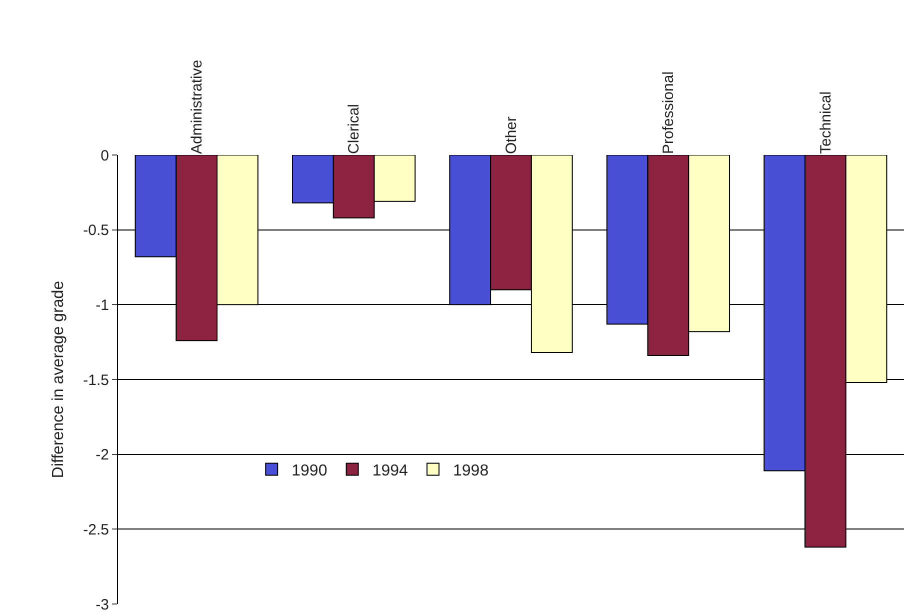 This screenshot has height=616, width=906. Describe the element at coordinates (354, 129) in the screenshot. I see `x-tick-label: Clerical` at that location.